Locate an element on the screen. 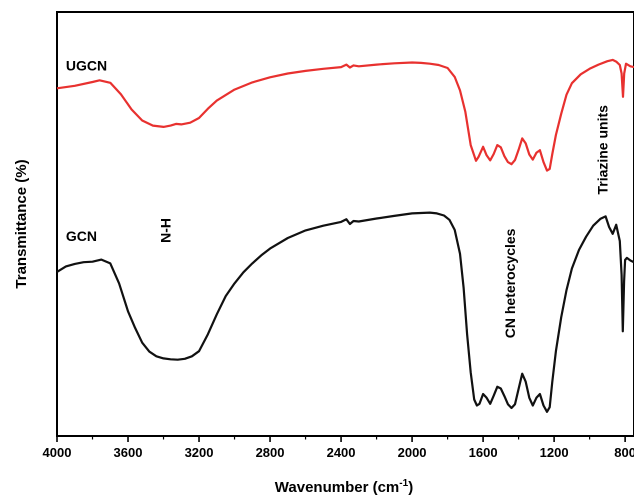  annotation-ugcn: UGCN is located at coordinates (86, 66).